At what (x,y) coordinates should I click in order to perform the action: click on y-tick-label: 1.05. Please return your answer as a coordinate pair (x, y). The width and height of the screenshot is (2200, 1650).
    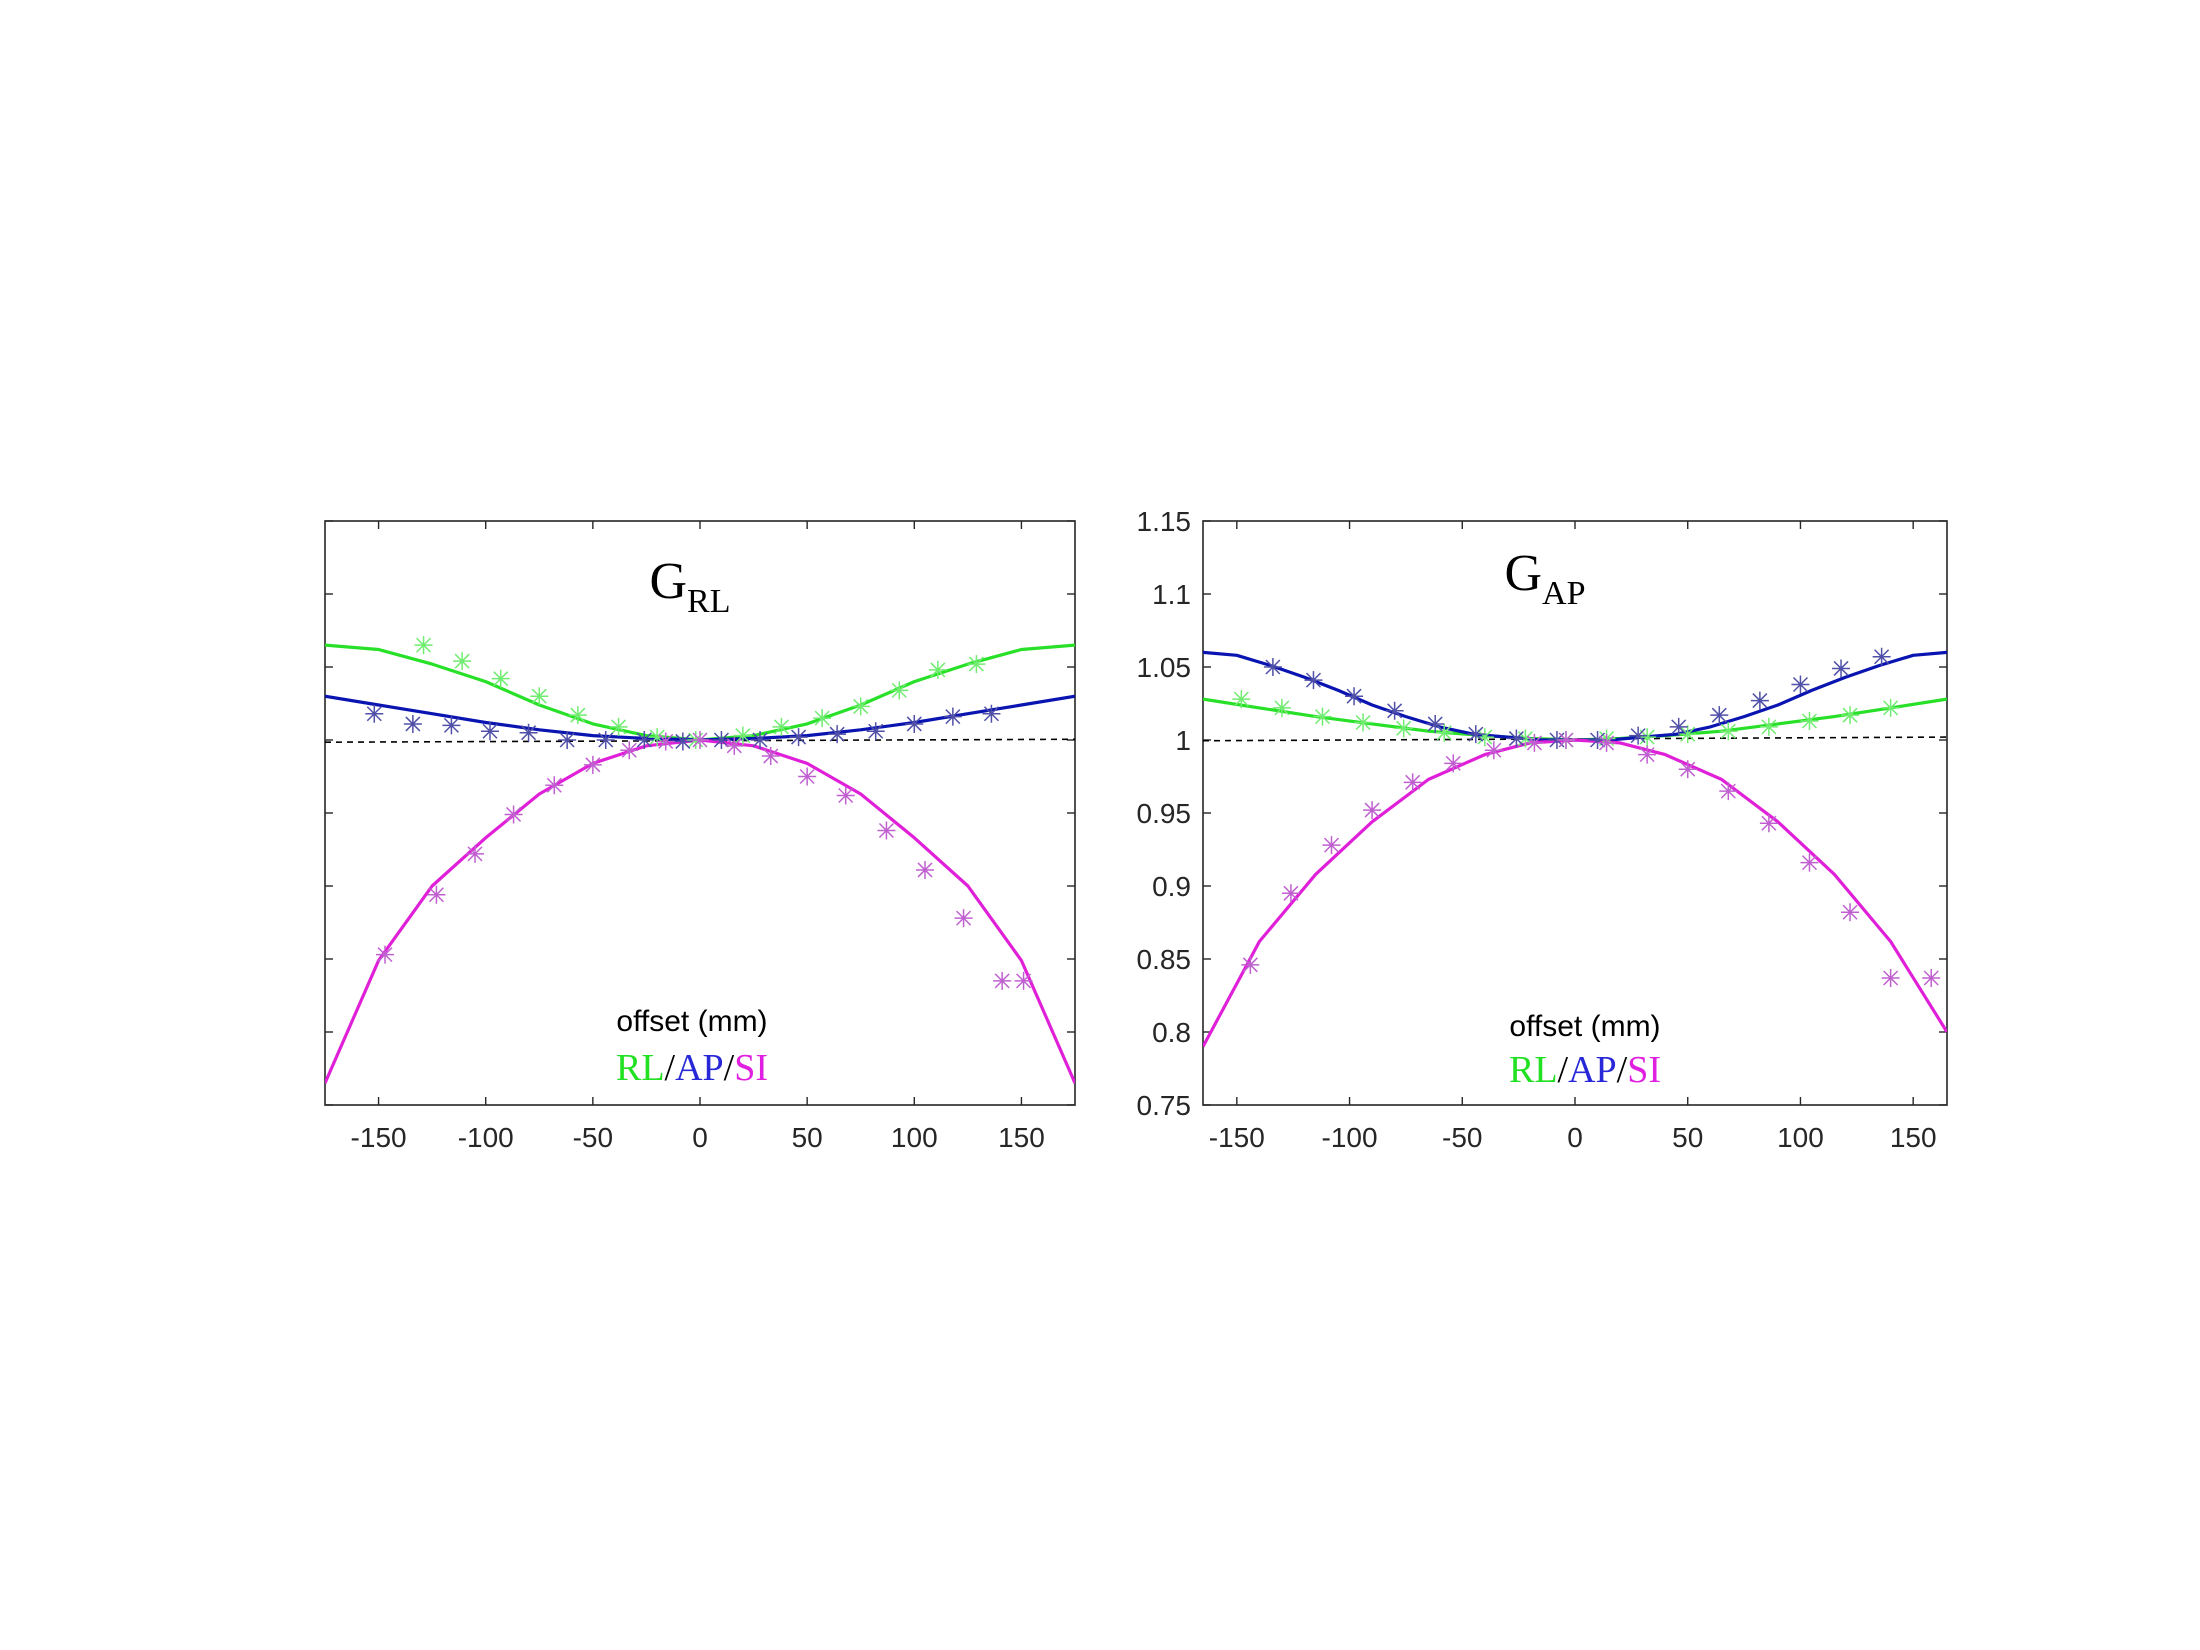
    Looking at the image, I should click on (1164, 667).